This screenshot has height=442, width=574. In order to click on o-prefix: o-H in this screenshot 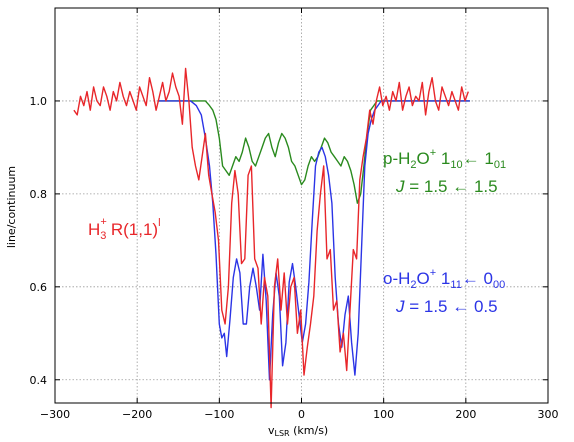, I will do `click(396, 278)`.